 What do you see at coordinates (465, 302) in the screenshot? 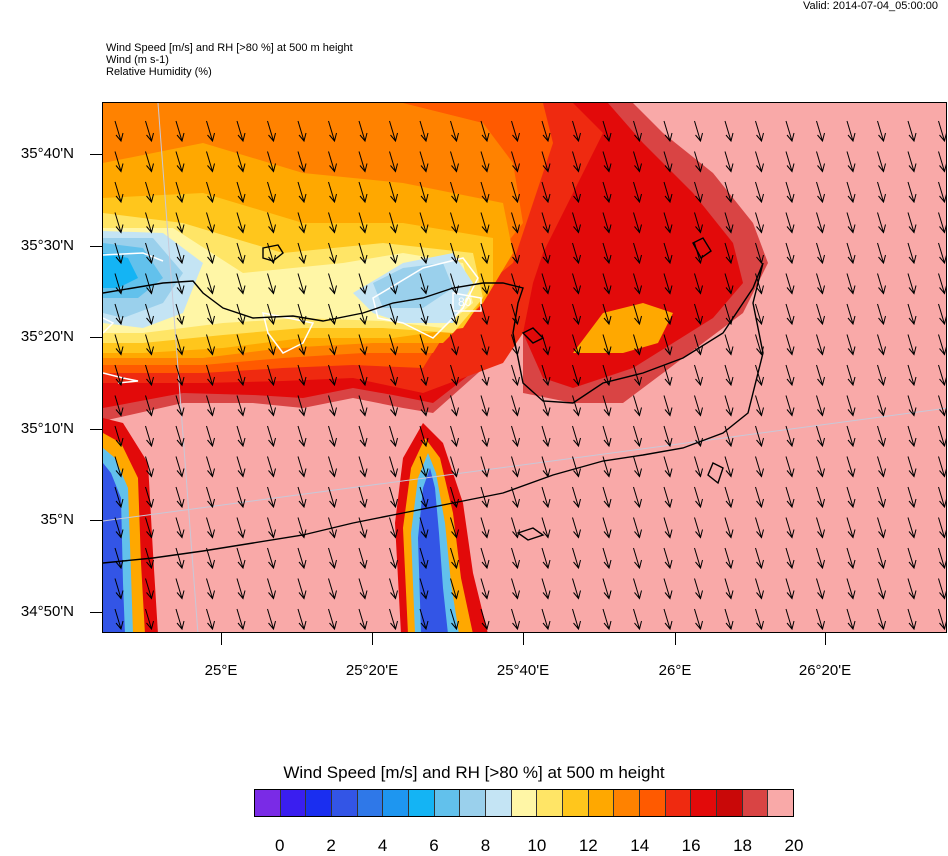
I see `contour-label: 80` at bounding box center [465, 302].